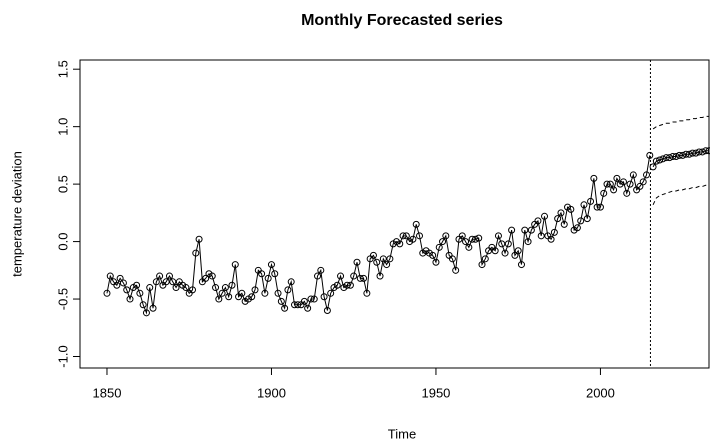  I want to click on chart-title: Monthly Forecasted series, so click(402, 20).